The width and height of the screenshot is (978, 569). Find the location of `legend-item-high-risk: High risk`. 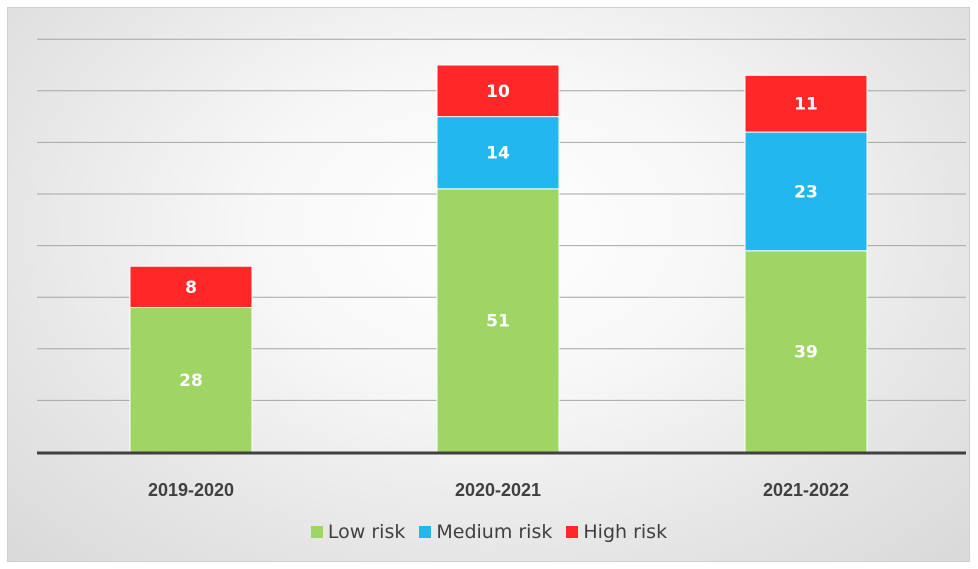

legend-item-high-risk: High risk is located at coordinates (616, 532).